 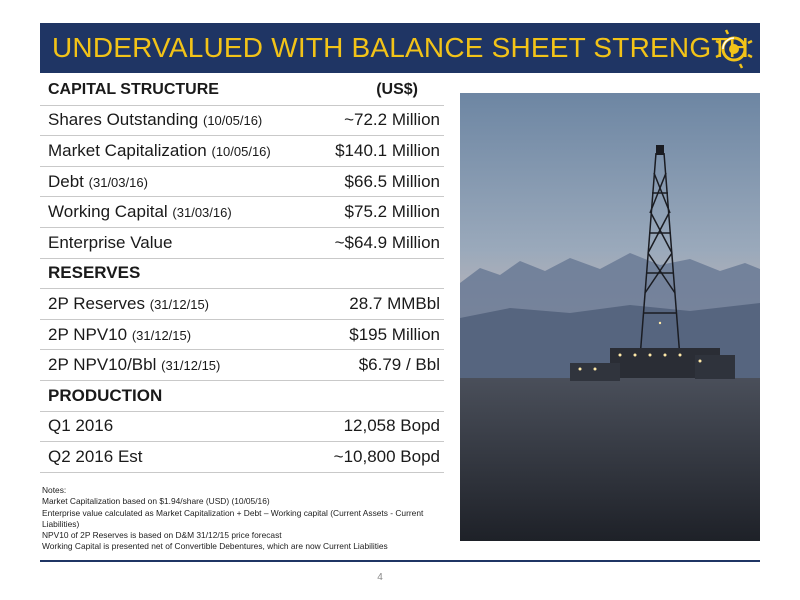 I want to click on row-label-text: Q2 2016 Est, so click(x=95, y=456).